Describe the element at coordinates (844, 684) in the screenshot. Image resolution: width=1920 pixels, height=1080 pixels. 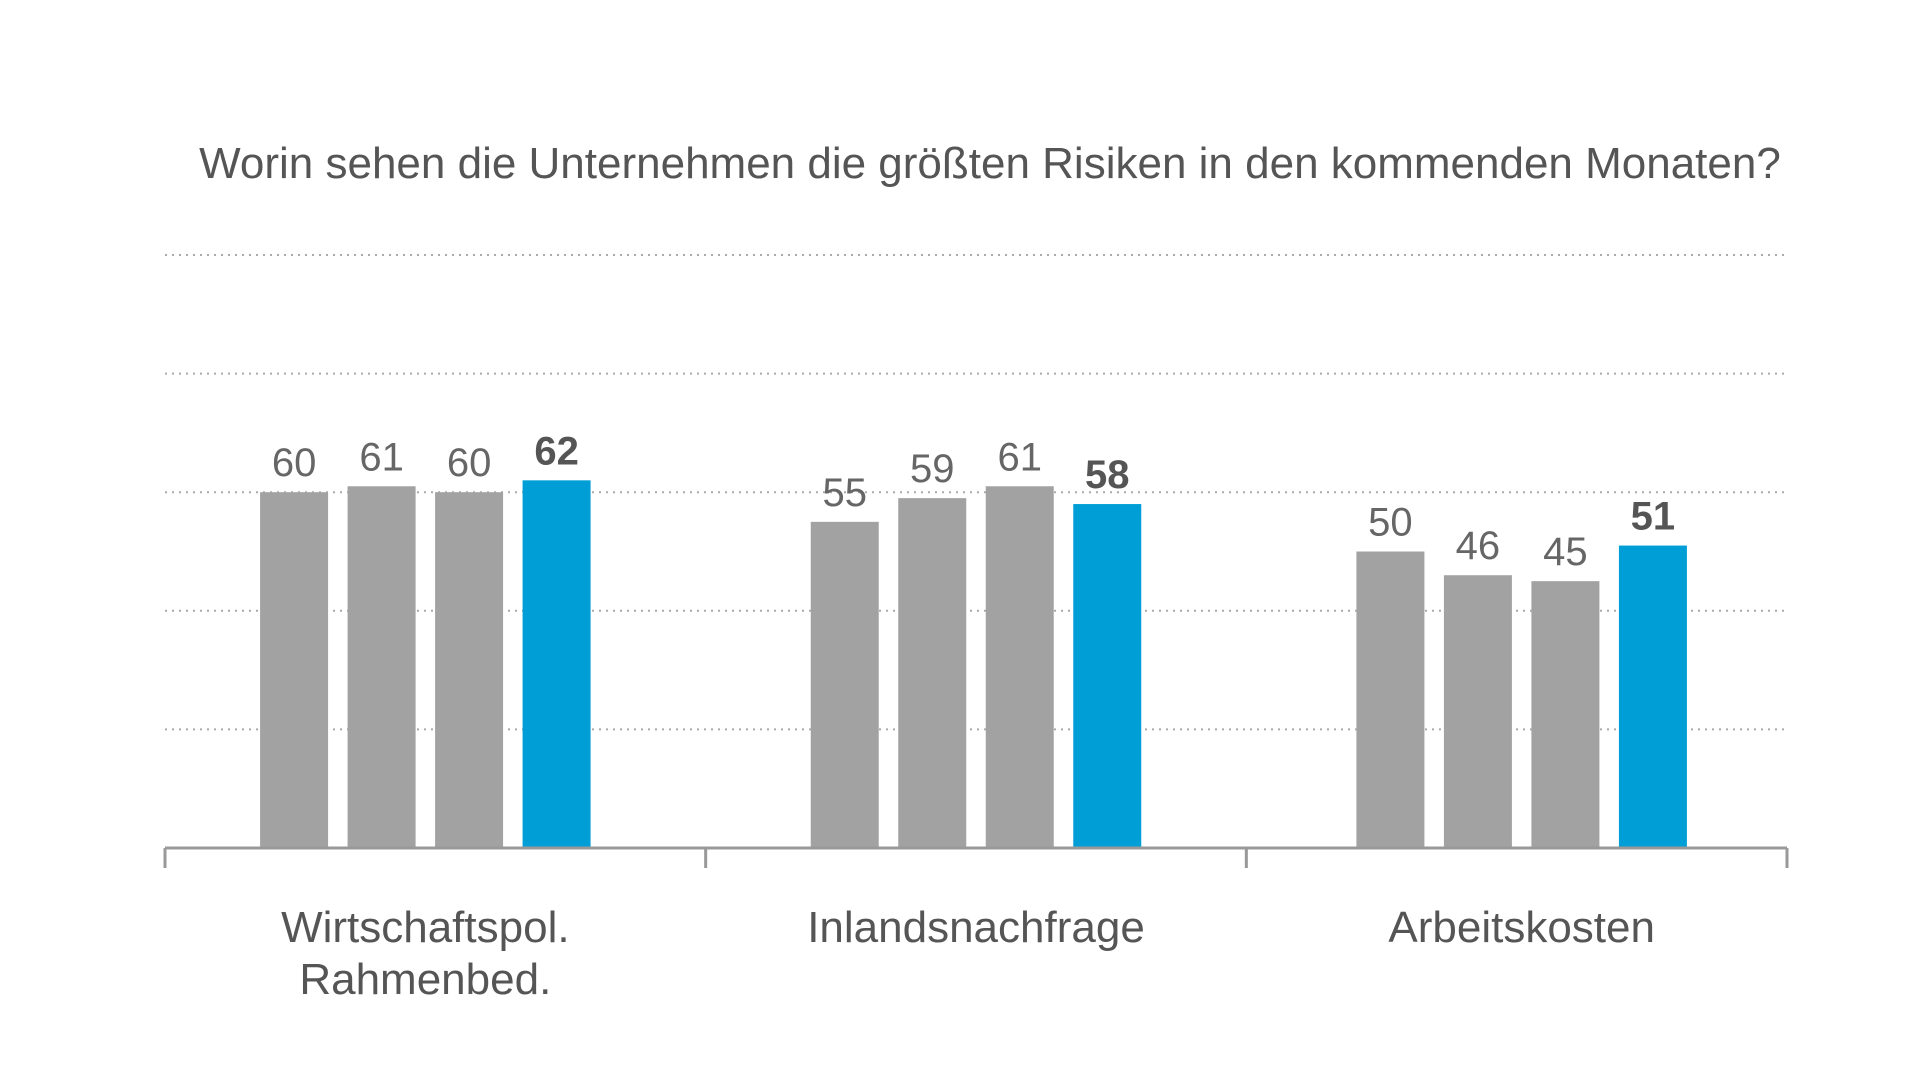
I see `bar-cat1-series0` at that location.